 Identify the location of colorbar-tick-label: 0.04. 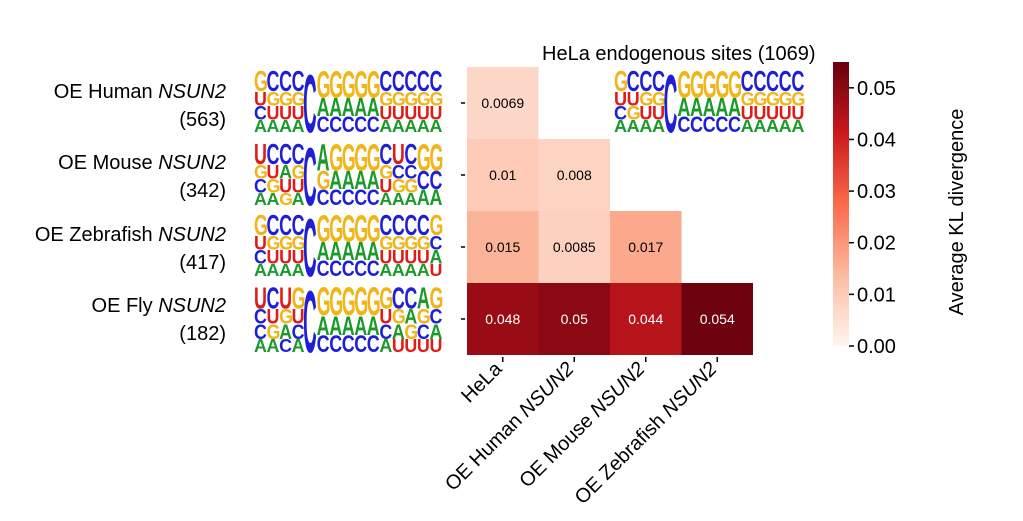
(876, 140).